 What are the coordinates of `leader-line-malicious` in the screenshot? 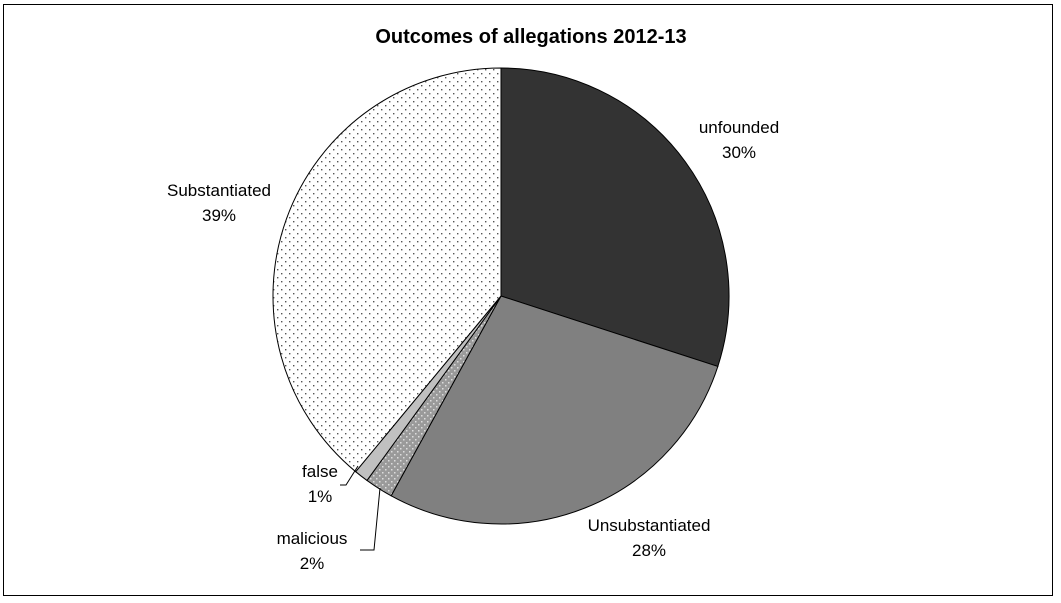 It's located at (370, 519).